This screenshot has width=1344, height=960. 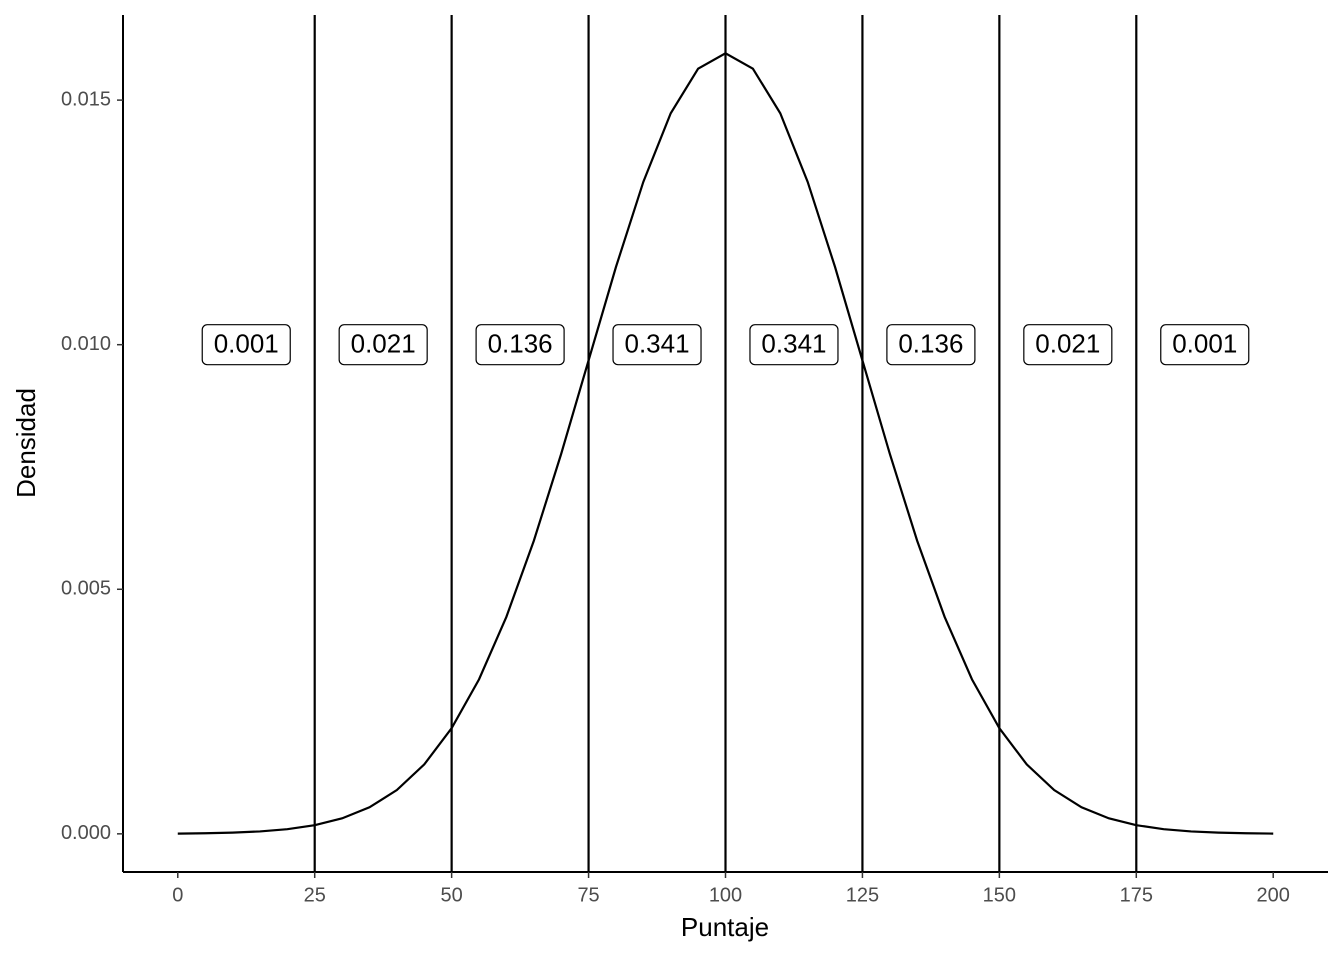 What do you see at coordinates (177, 895) in the screenshot?
I see `x-tick-label: 0` at bounding box center [177, 895].